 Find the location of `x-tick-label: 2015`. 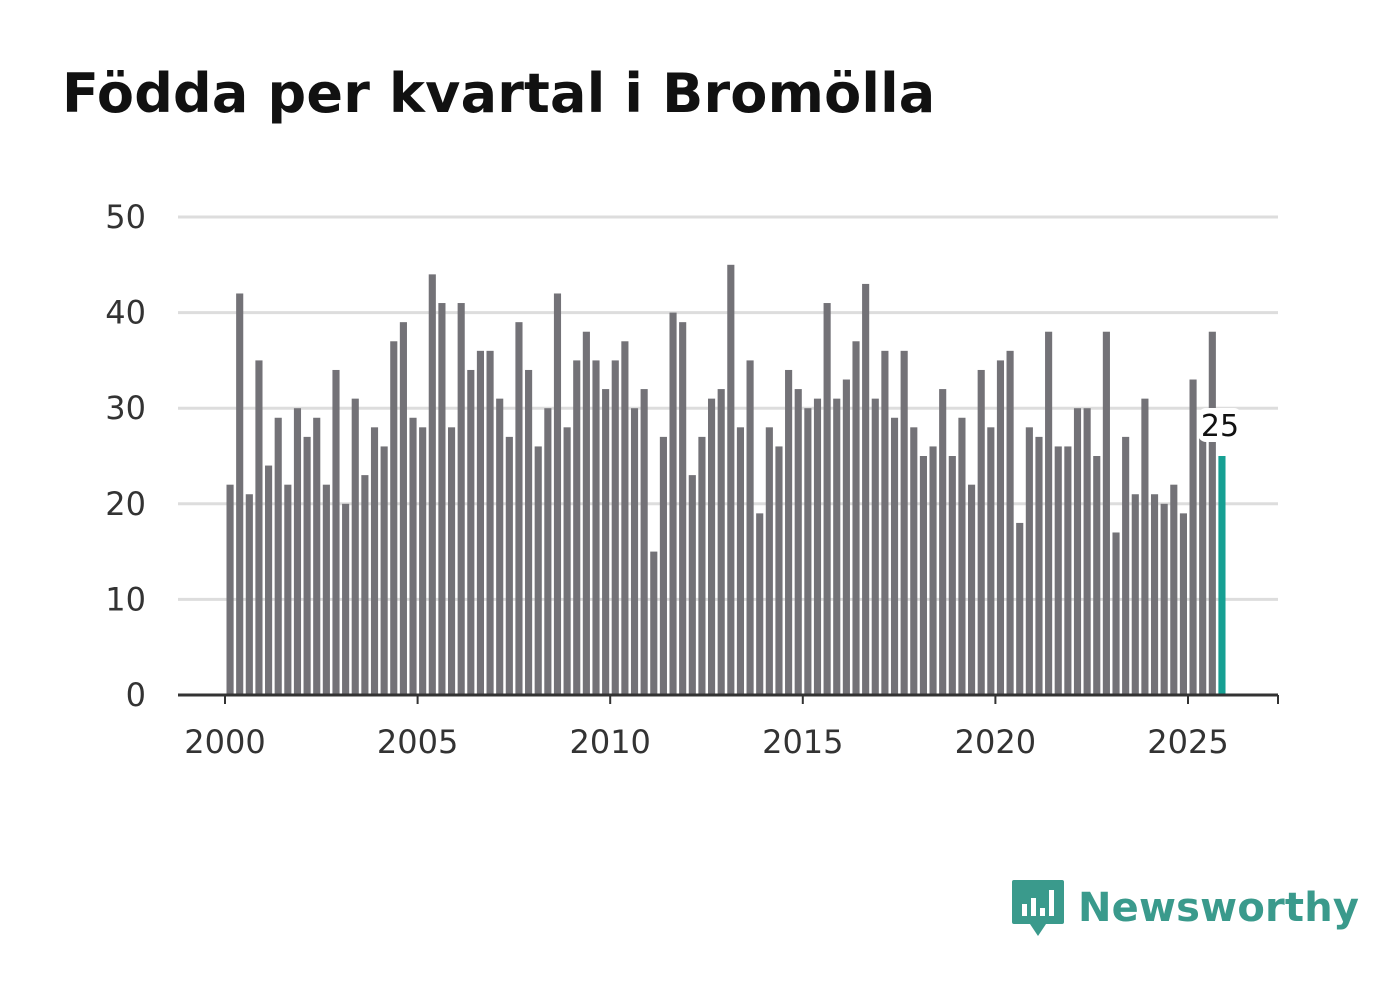

x-tick-label: 2015 is located at coordinates (802, 742).